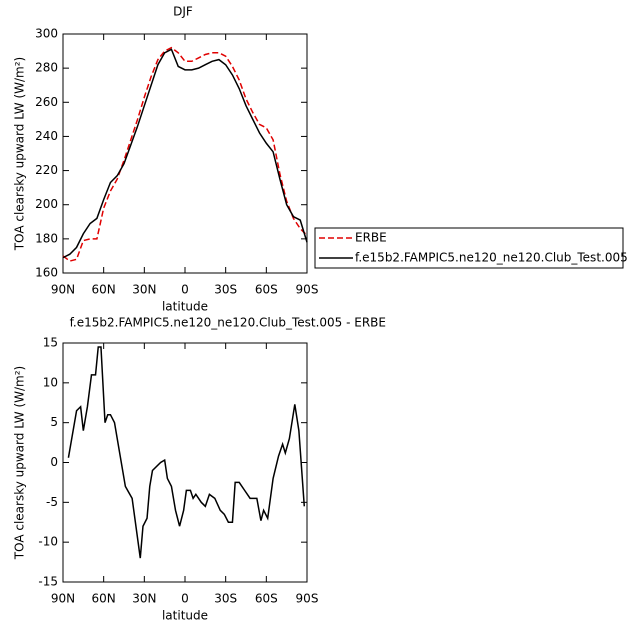 Image resolution: width=631 pixels, height=630 pixels. Describe the element at coordinates (46, 136) in the screenshot. I see `y-tick-label: 240` at that location.